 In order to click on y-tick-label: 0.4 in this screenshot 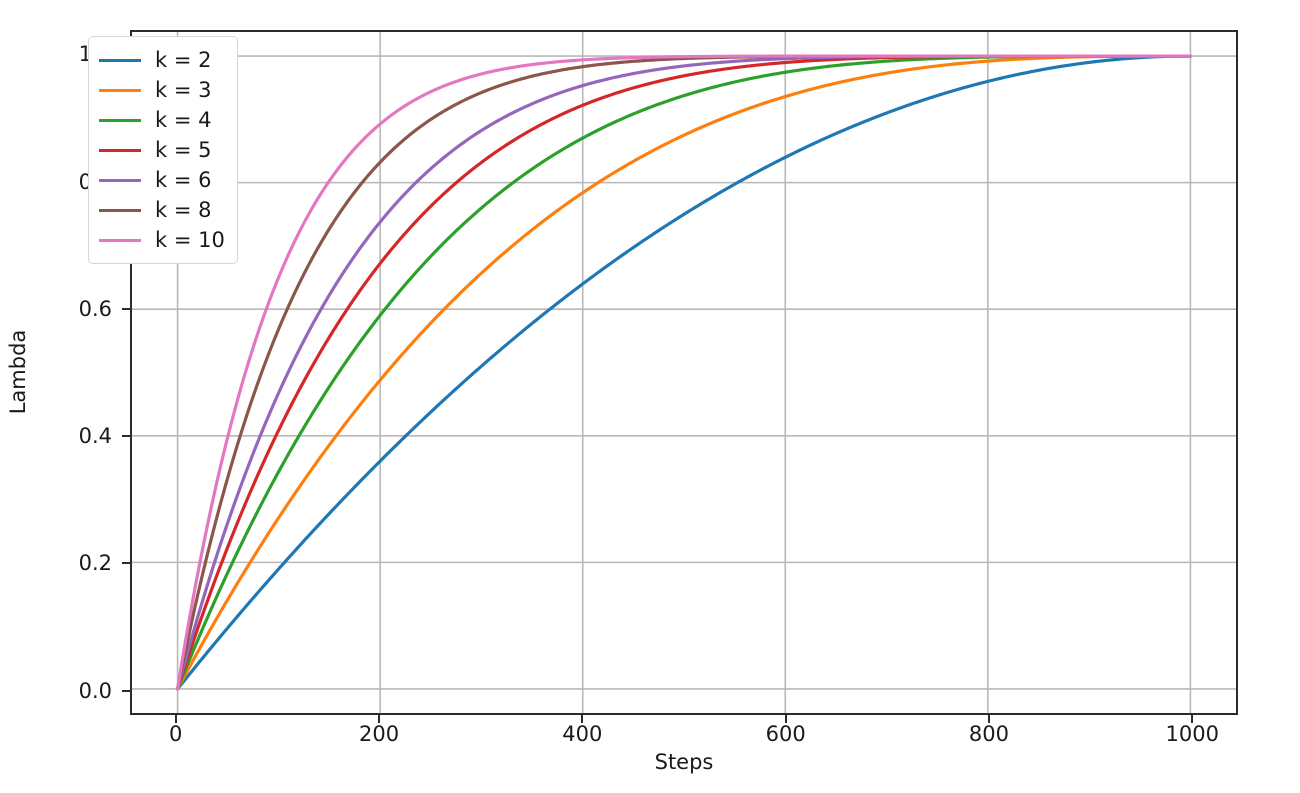, I will do `click(95, 436)`.